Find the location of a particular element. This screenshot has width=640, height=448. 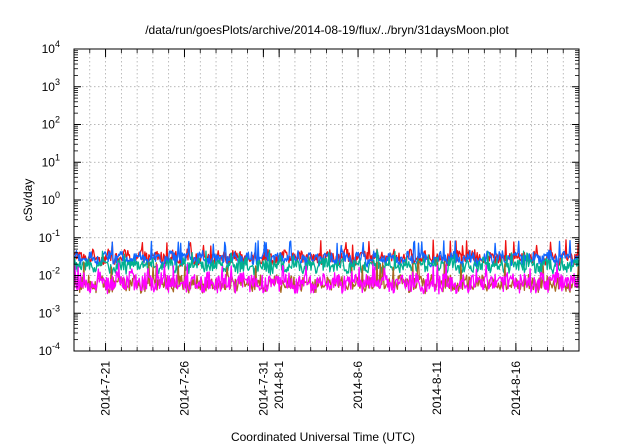

x-tick-label: 2014-8-1 is located at coordinates (279, 385).